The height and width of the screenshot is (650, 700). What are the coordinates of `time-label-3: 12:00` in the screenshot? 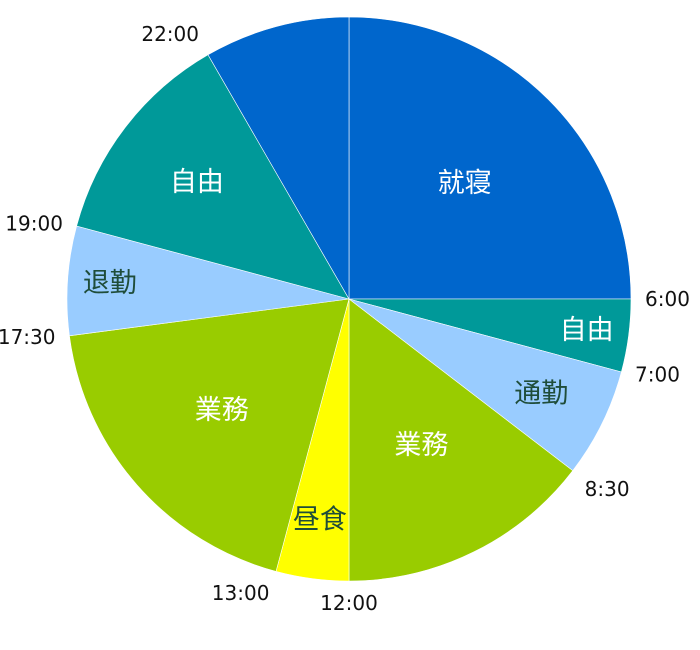 It's located at (349, 603).